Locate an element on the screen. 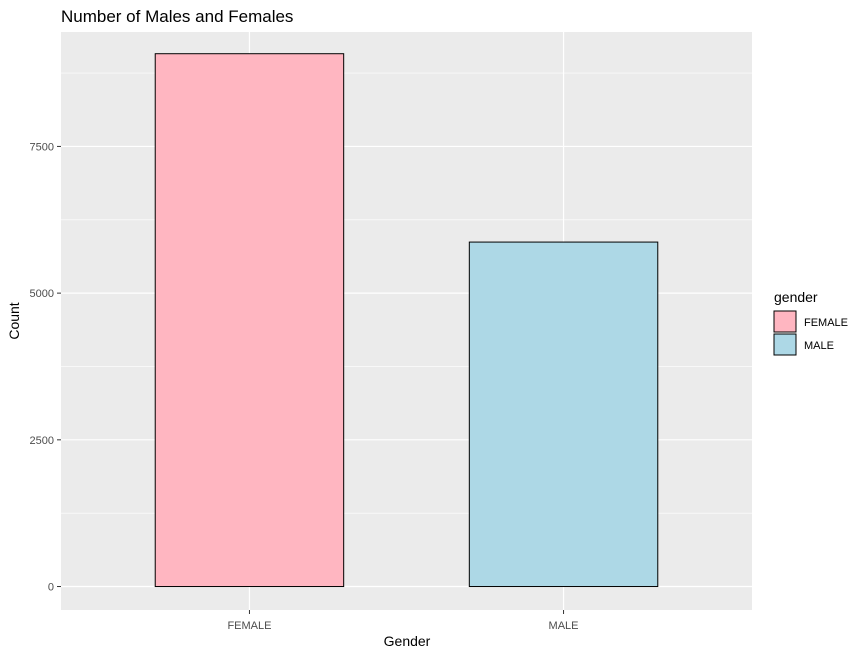  y-tick-label: 0 is located at coordinates (51, 588).